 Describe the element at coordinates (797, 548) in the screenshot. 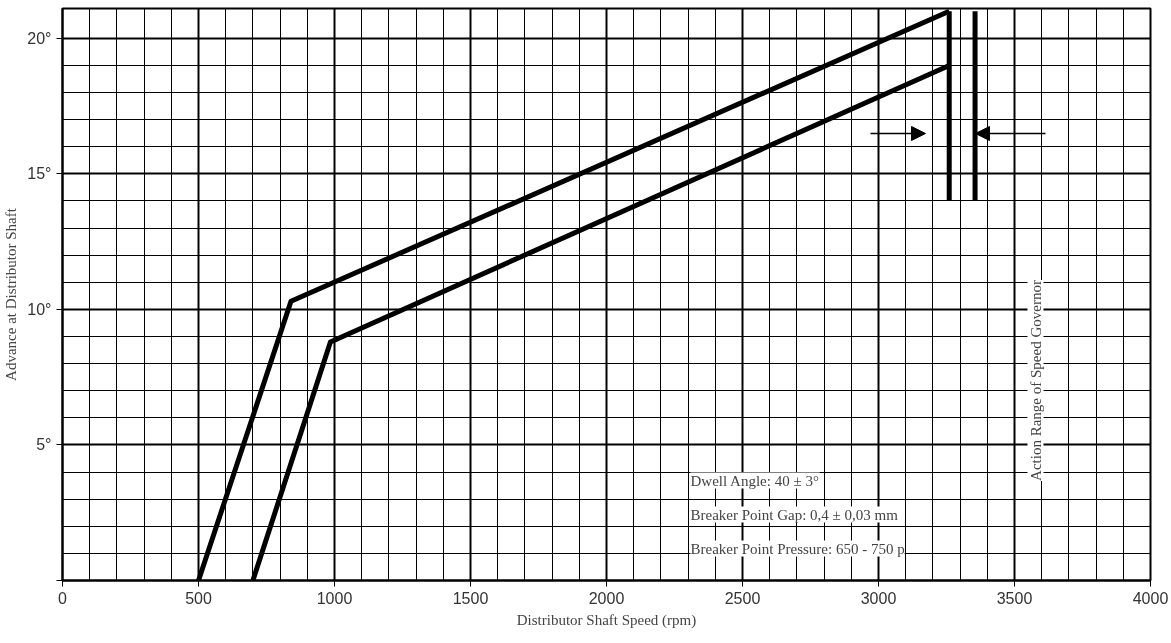

I see `annotation: Breaker Point Pressure: 650 - 750 p` at that location.